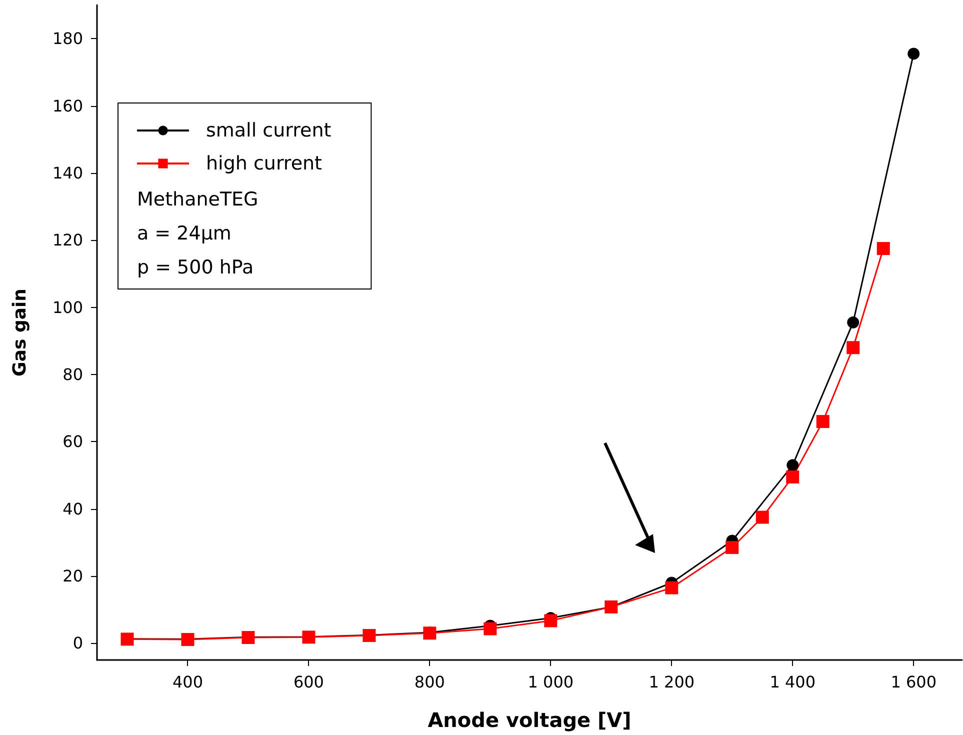  Describe the element at coordinates (793, 682) in the screenshot. I see `x-tick-label: 1 400` at that location.